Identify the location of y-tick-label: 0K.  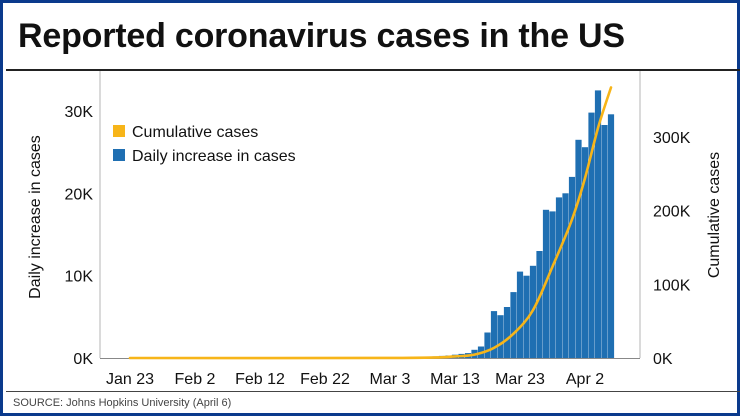
(83, 359).